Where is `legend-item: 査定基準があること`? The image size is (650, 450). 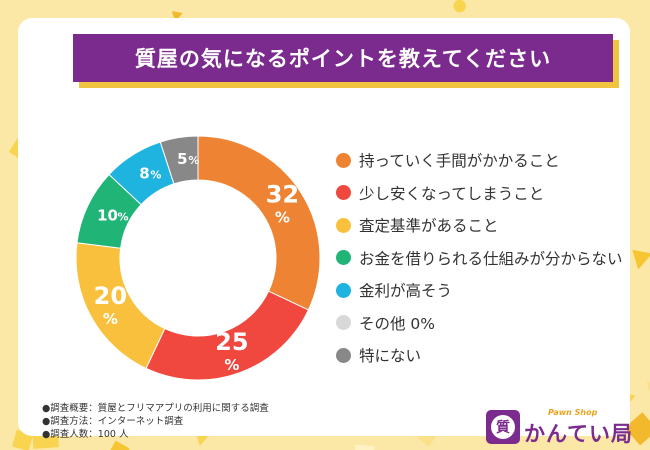
legend-item: 査定基準があること is located at coordinates (479, 225).